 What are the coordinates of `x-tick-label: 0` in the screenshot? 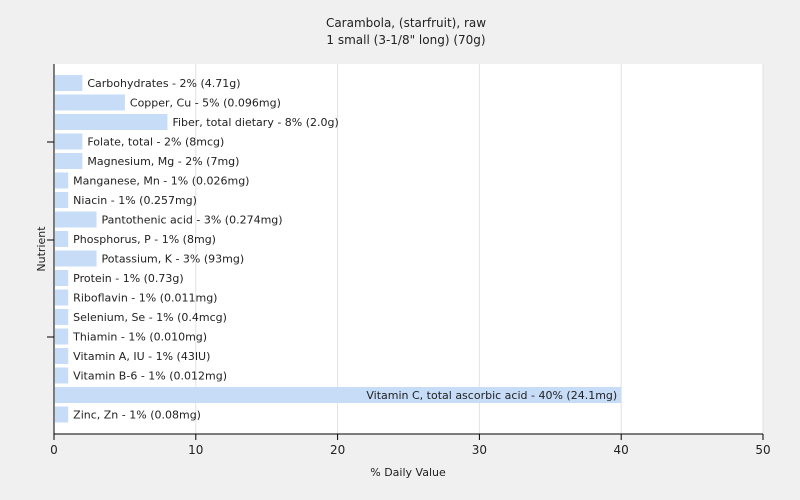 It's located at (54, 450).